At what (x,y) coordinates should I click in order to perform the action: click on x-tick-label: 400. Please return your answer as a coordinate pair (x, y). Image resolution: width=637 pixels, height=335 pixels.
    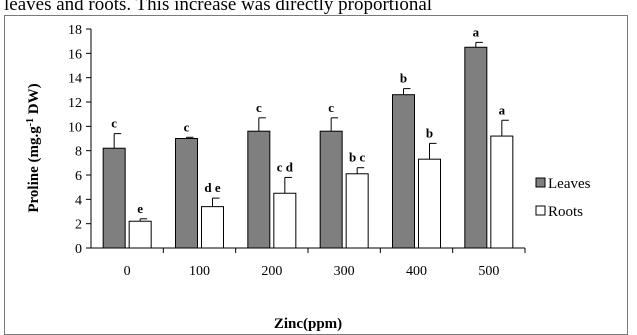
    Looking at the image, I should click on (416, 271).